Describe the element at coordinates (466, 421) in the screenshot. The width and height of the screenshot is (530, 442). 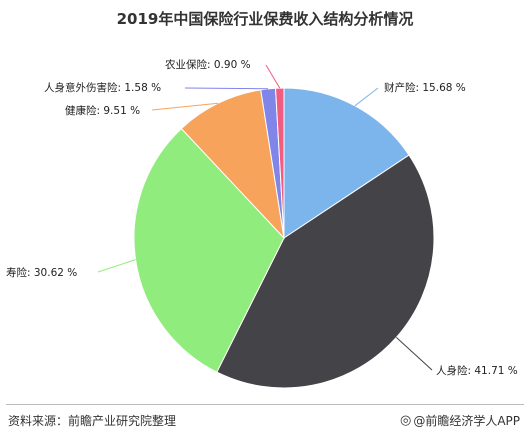
I see `brand-text: @前瞻经济学人APP` at that location.